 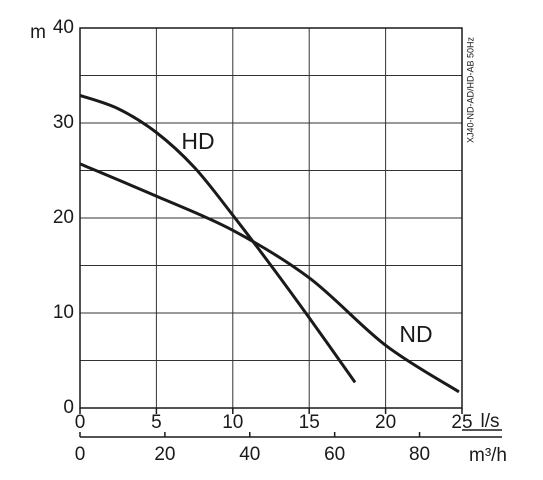 I want to click on series-label: ND, so click(x=415, y=334).